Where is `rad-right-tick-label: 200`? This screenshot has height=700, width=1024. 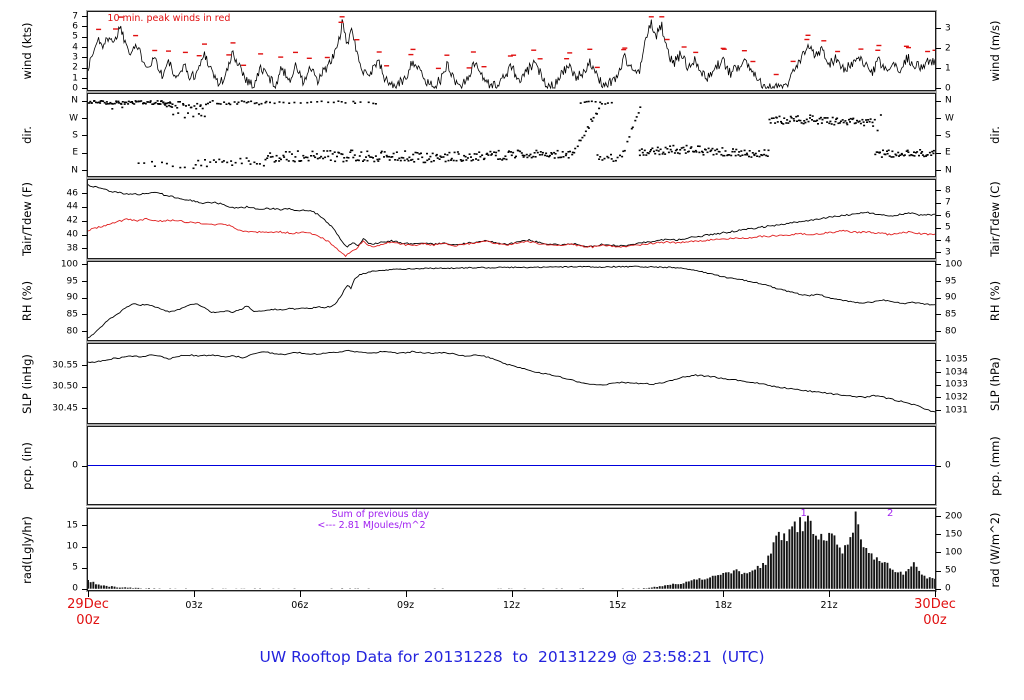
rad-right-tick-label: 200 is located at coordinates (954, 516).